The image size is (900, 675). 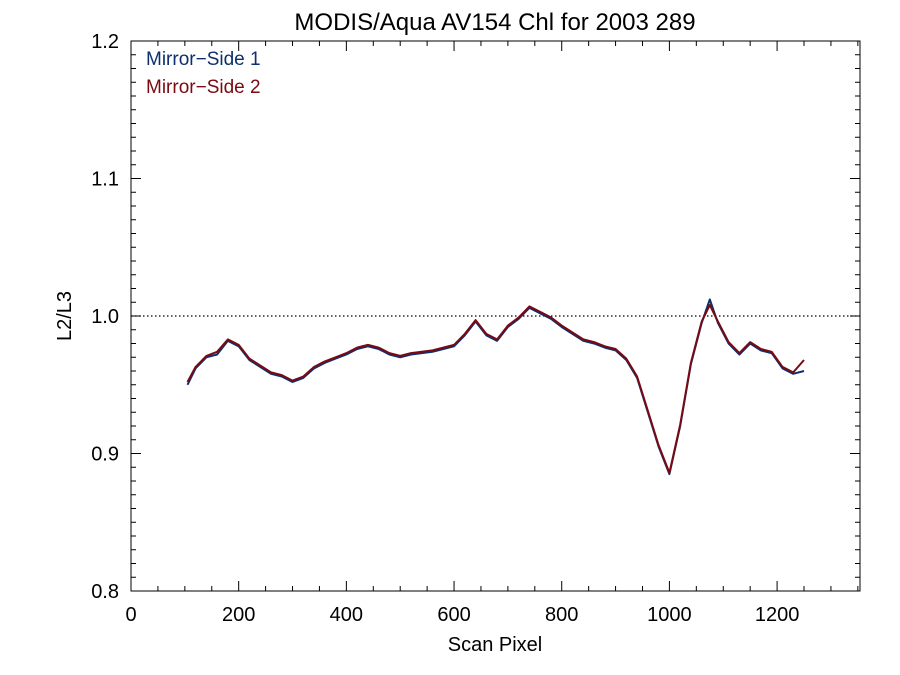 I want to click on y-tick-label: 0.9, so click(x=105, y=455).